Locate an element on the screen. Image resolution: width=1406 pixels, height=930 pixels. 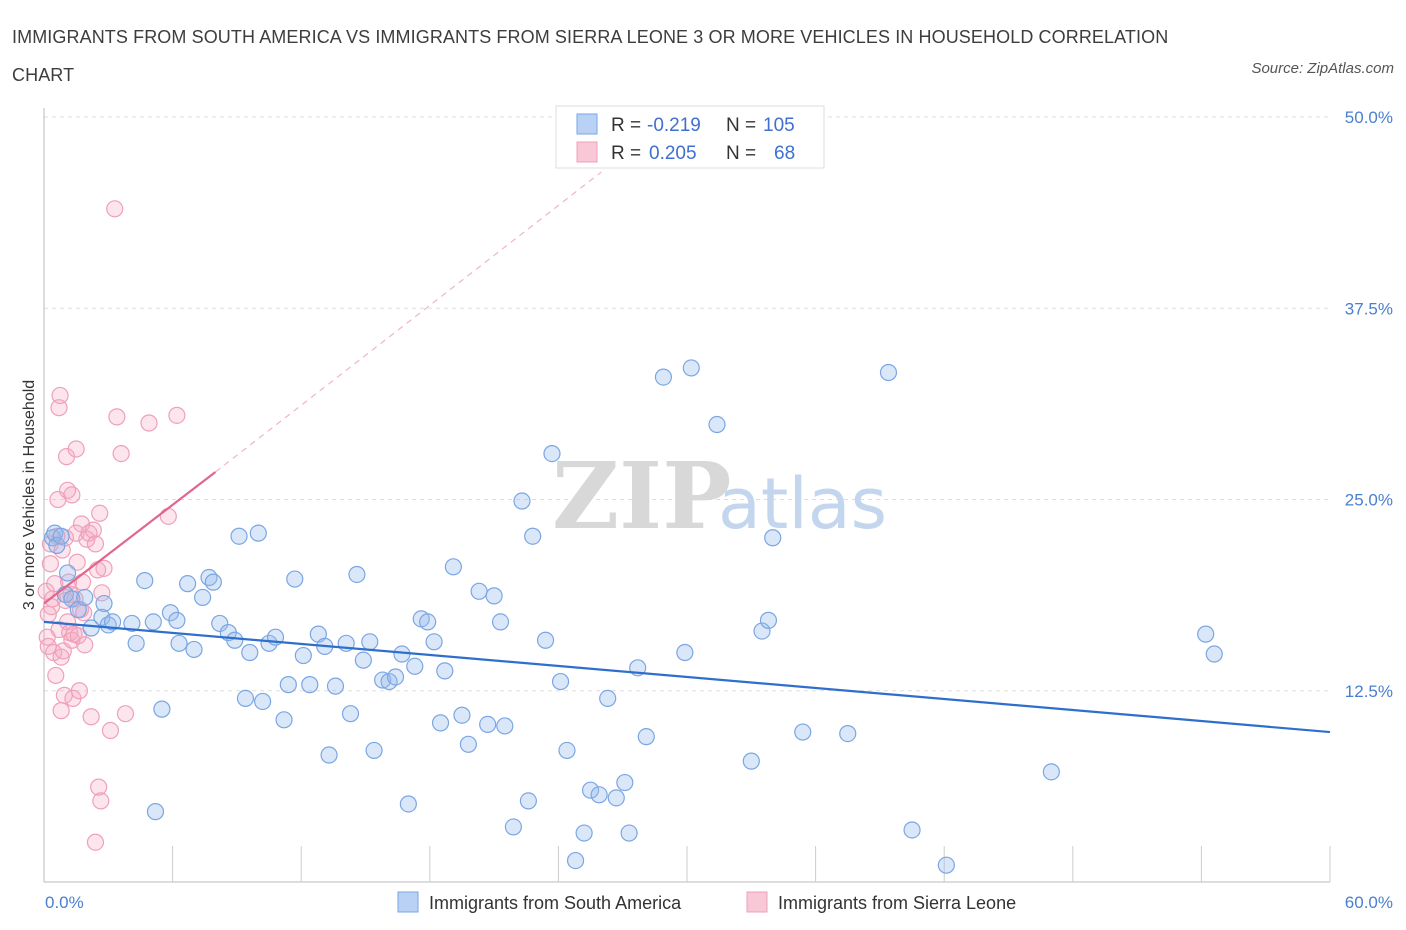
legend-n-value-1: 105 is located at coordinates (779, 125).